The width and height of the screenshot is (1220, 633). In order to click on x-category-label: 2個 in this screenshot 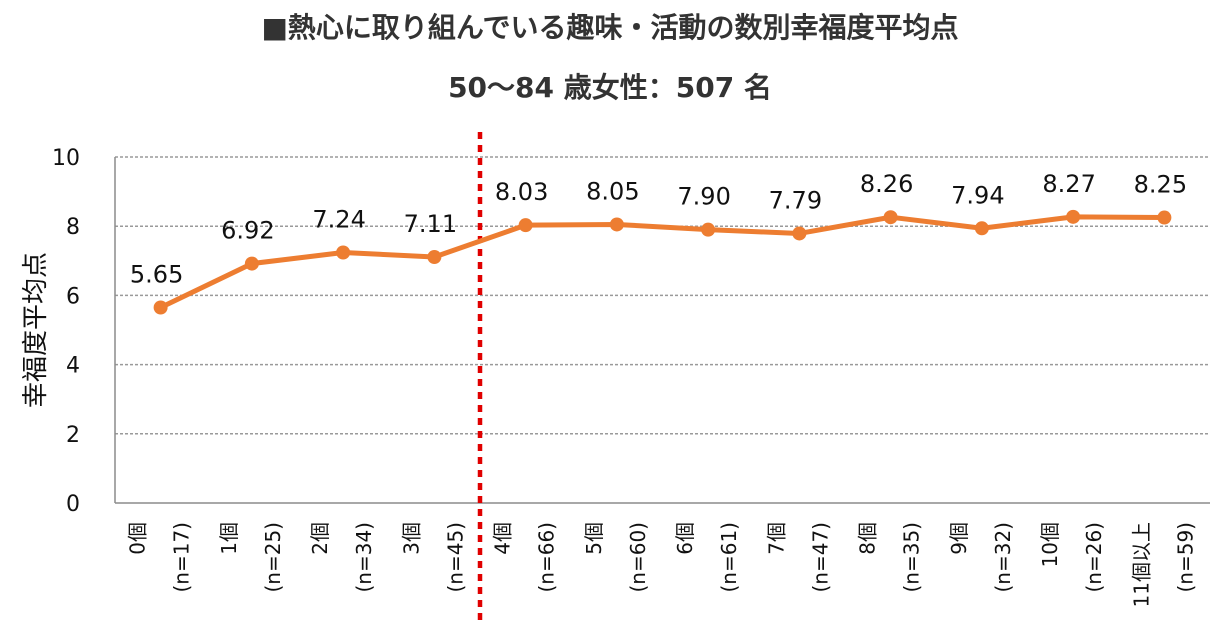, I will do `click(320, 538)`.